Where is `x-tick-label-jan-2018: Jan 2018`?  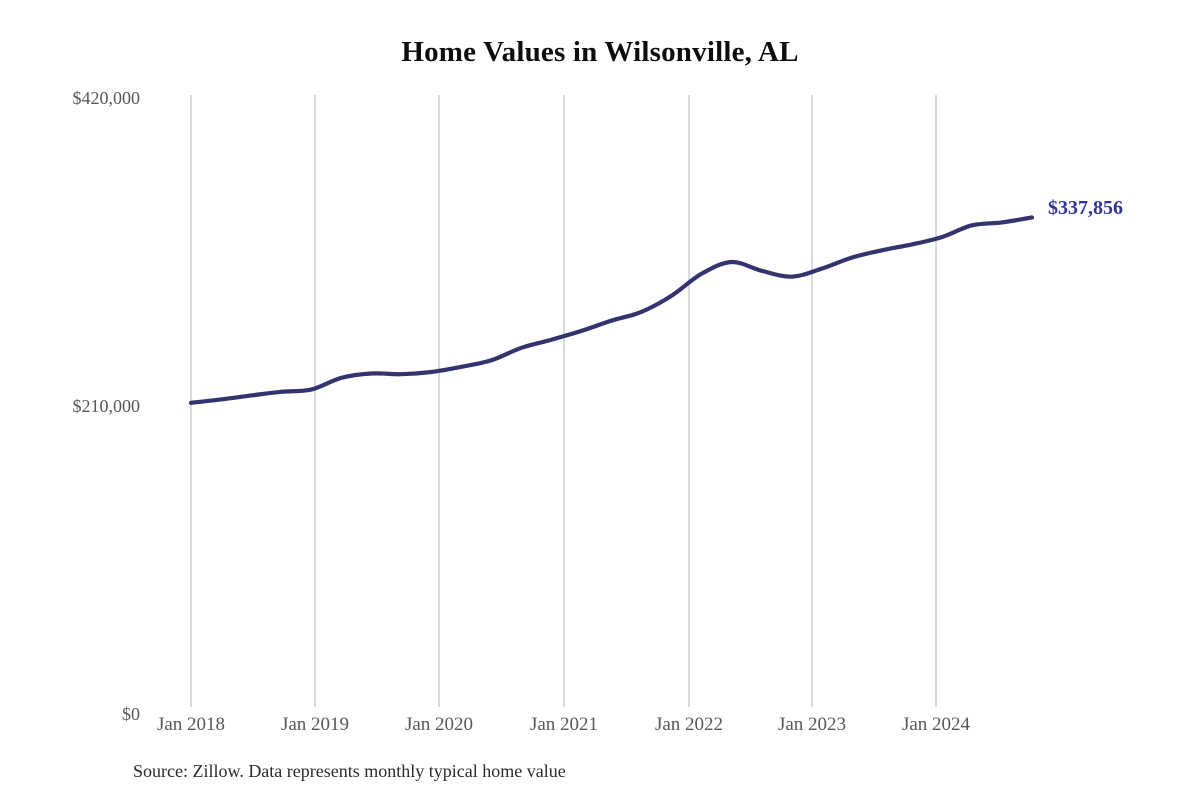 x-tick-label-jan-2018: Jan 2018 is located at coordinates (191, 724).